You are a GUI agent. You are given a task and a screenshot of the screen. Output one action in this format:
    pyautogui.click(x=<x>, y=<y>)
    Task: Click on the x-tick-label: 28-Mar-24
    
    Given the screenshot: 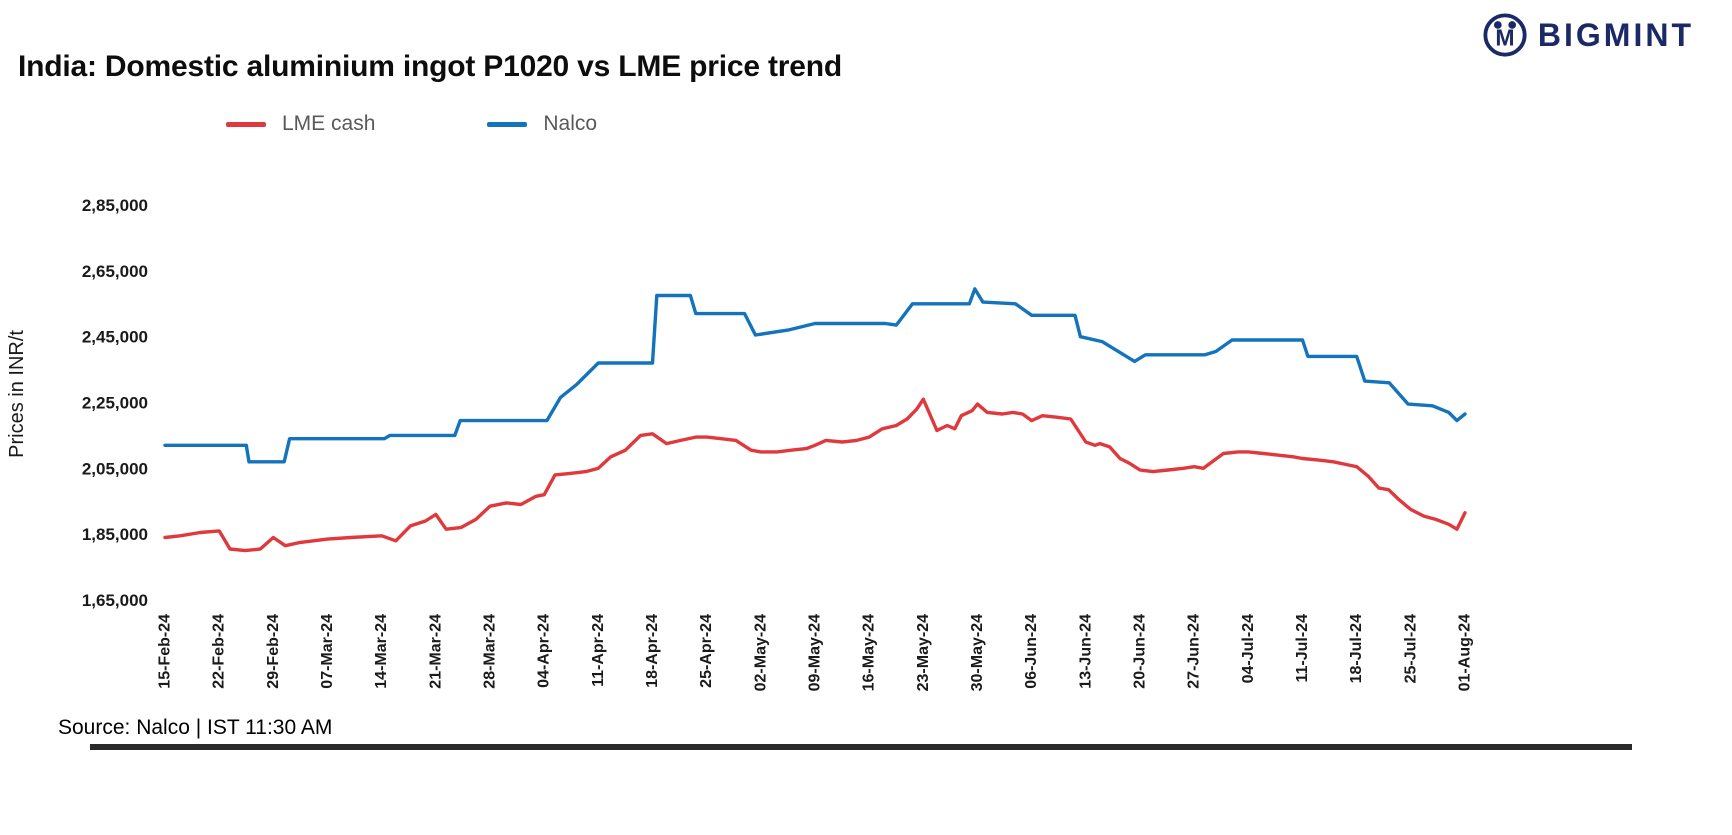 What is the action you would take?
    pyautogui.click(x=490, y=651)
    